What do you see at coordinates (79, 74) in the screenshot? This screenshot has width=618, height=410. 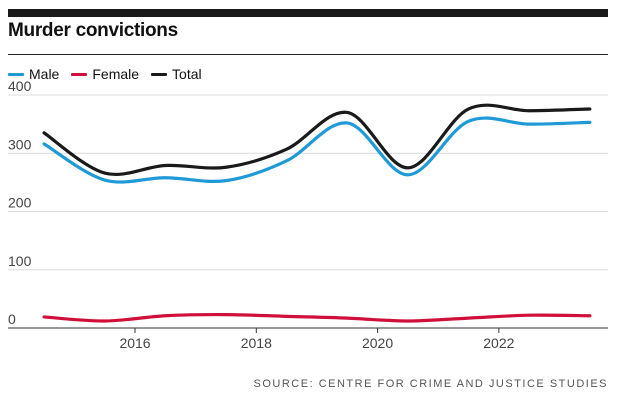 I see `legend-swatch-female` at bounding box center [79, 74].